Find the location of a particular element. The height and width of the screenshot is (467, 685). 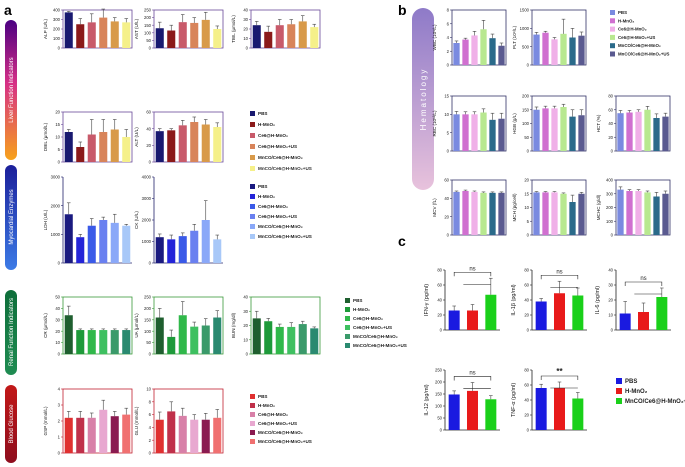

tnf-ylabel: TNF-α (pg/ml) is located at coordinates (514, 400).